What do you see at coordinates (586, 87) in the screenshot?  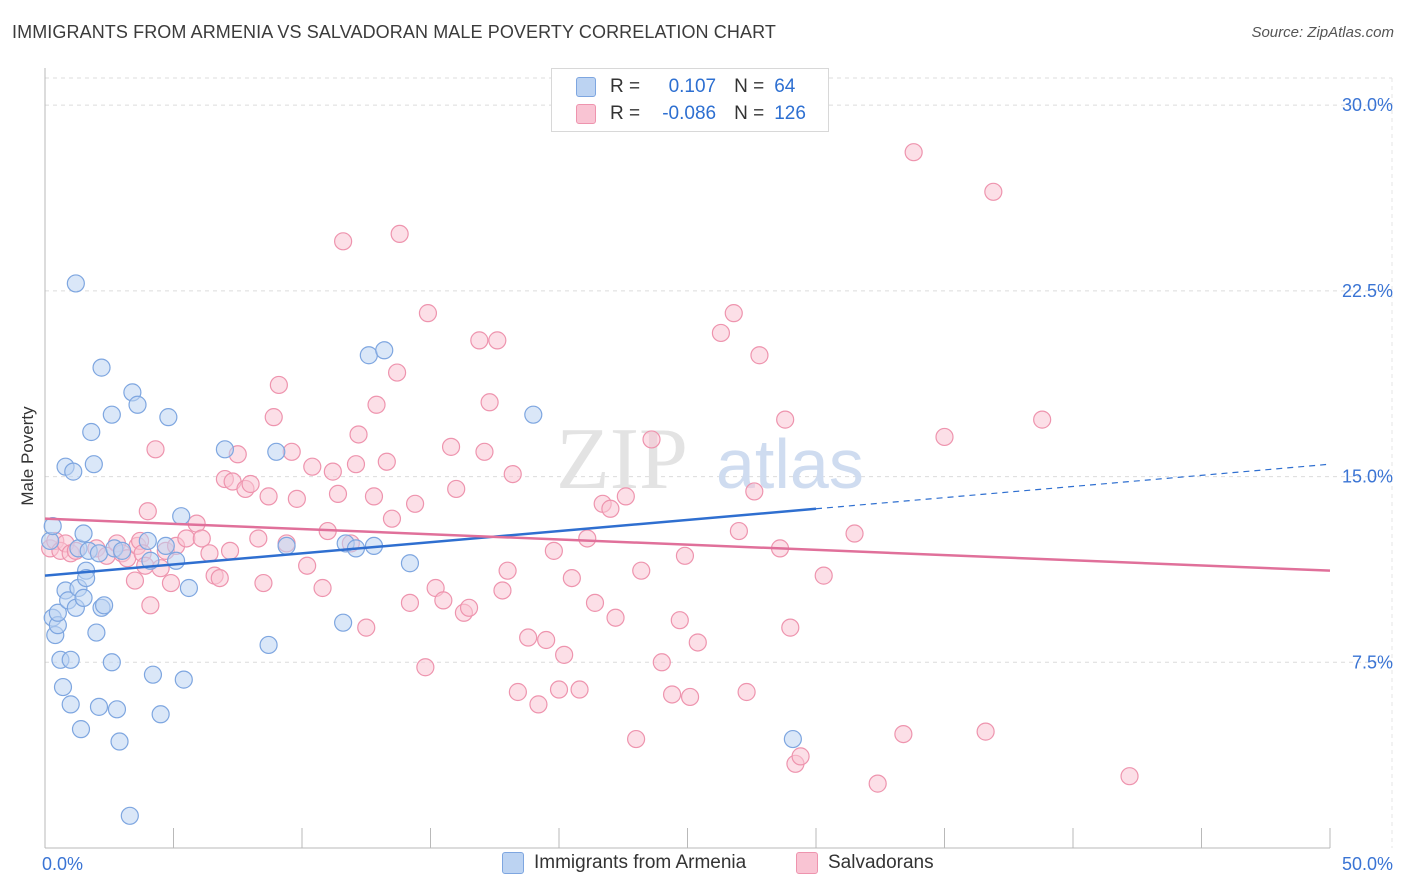 I see `legend-swatch-blue` at bounding box center [586, 87].